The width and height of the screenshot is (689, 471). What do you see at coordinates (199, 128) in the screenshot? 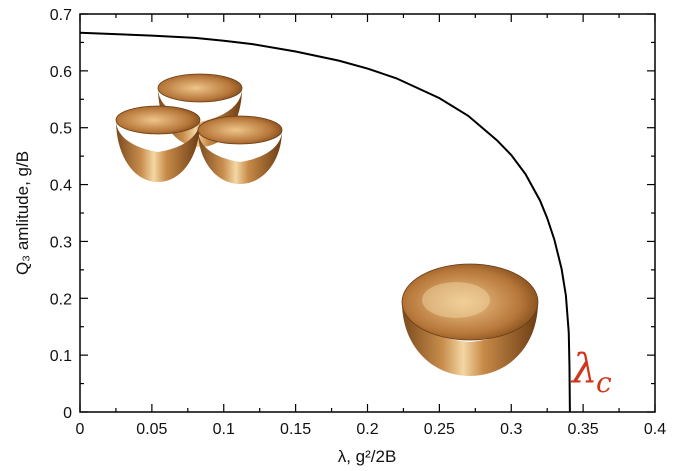
I see `three-paraboloid-wells-icon` at bounding box center [199, 128].